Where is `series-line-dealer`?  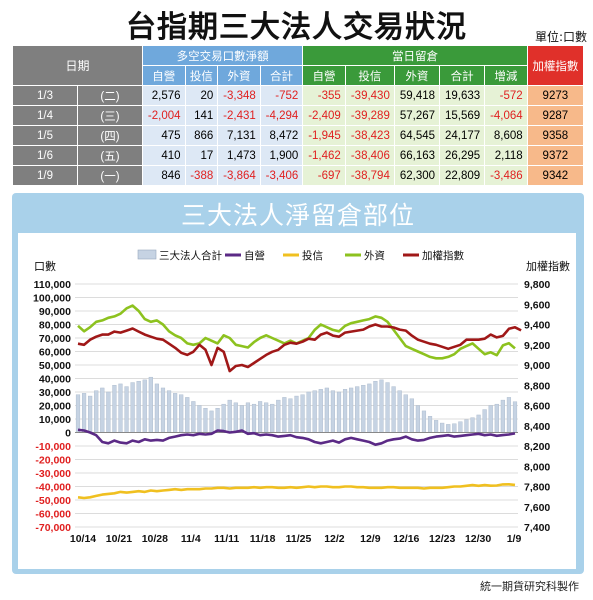
series-line-dealer is located at coordinates (296, 437).